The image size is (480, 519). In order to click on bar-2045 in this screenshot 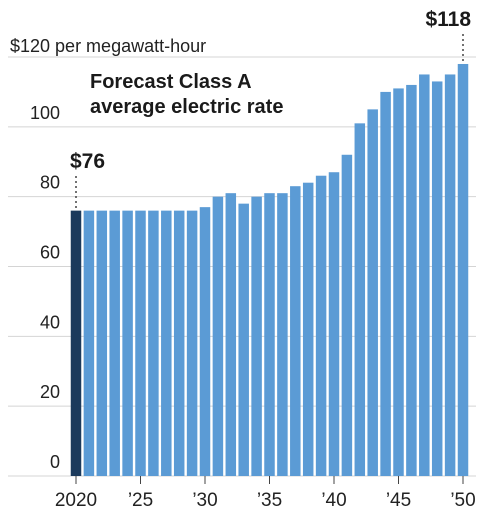, I will do `click(398, 282)`.